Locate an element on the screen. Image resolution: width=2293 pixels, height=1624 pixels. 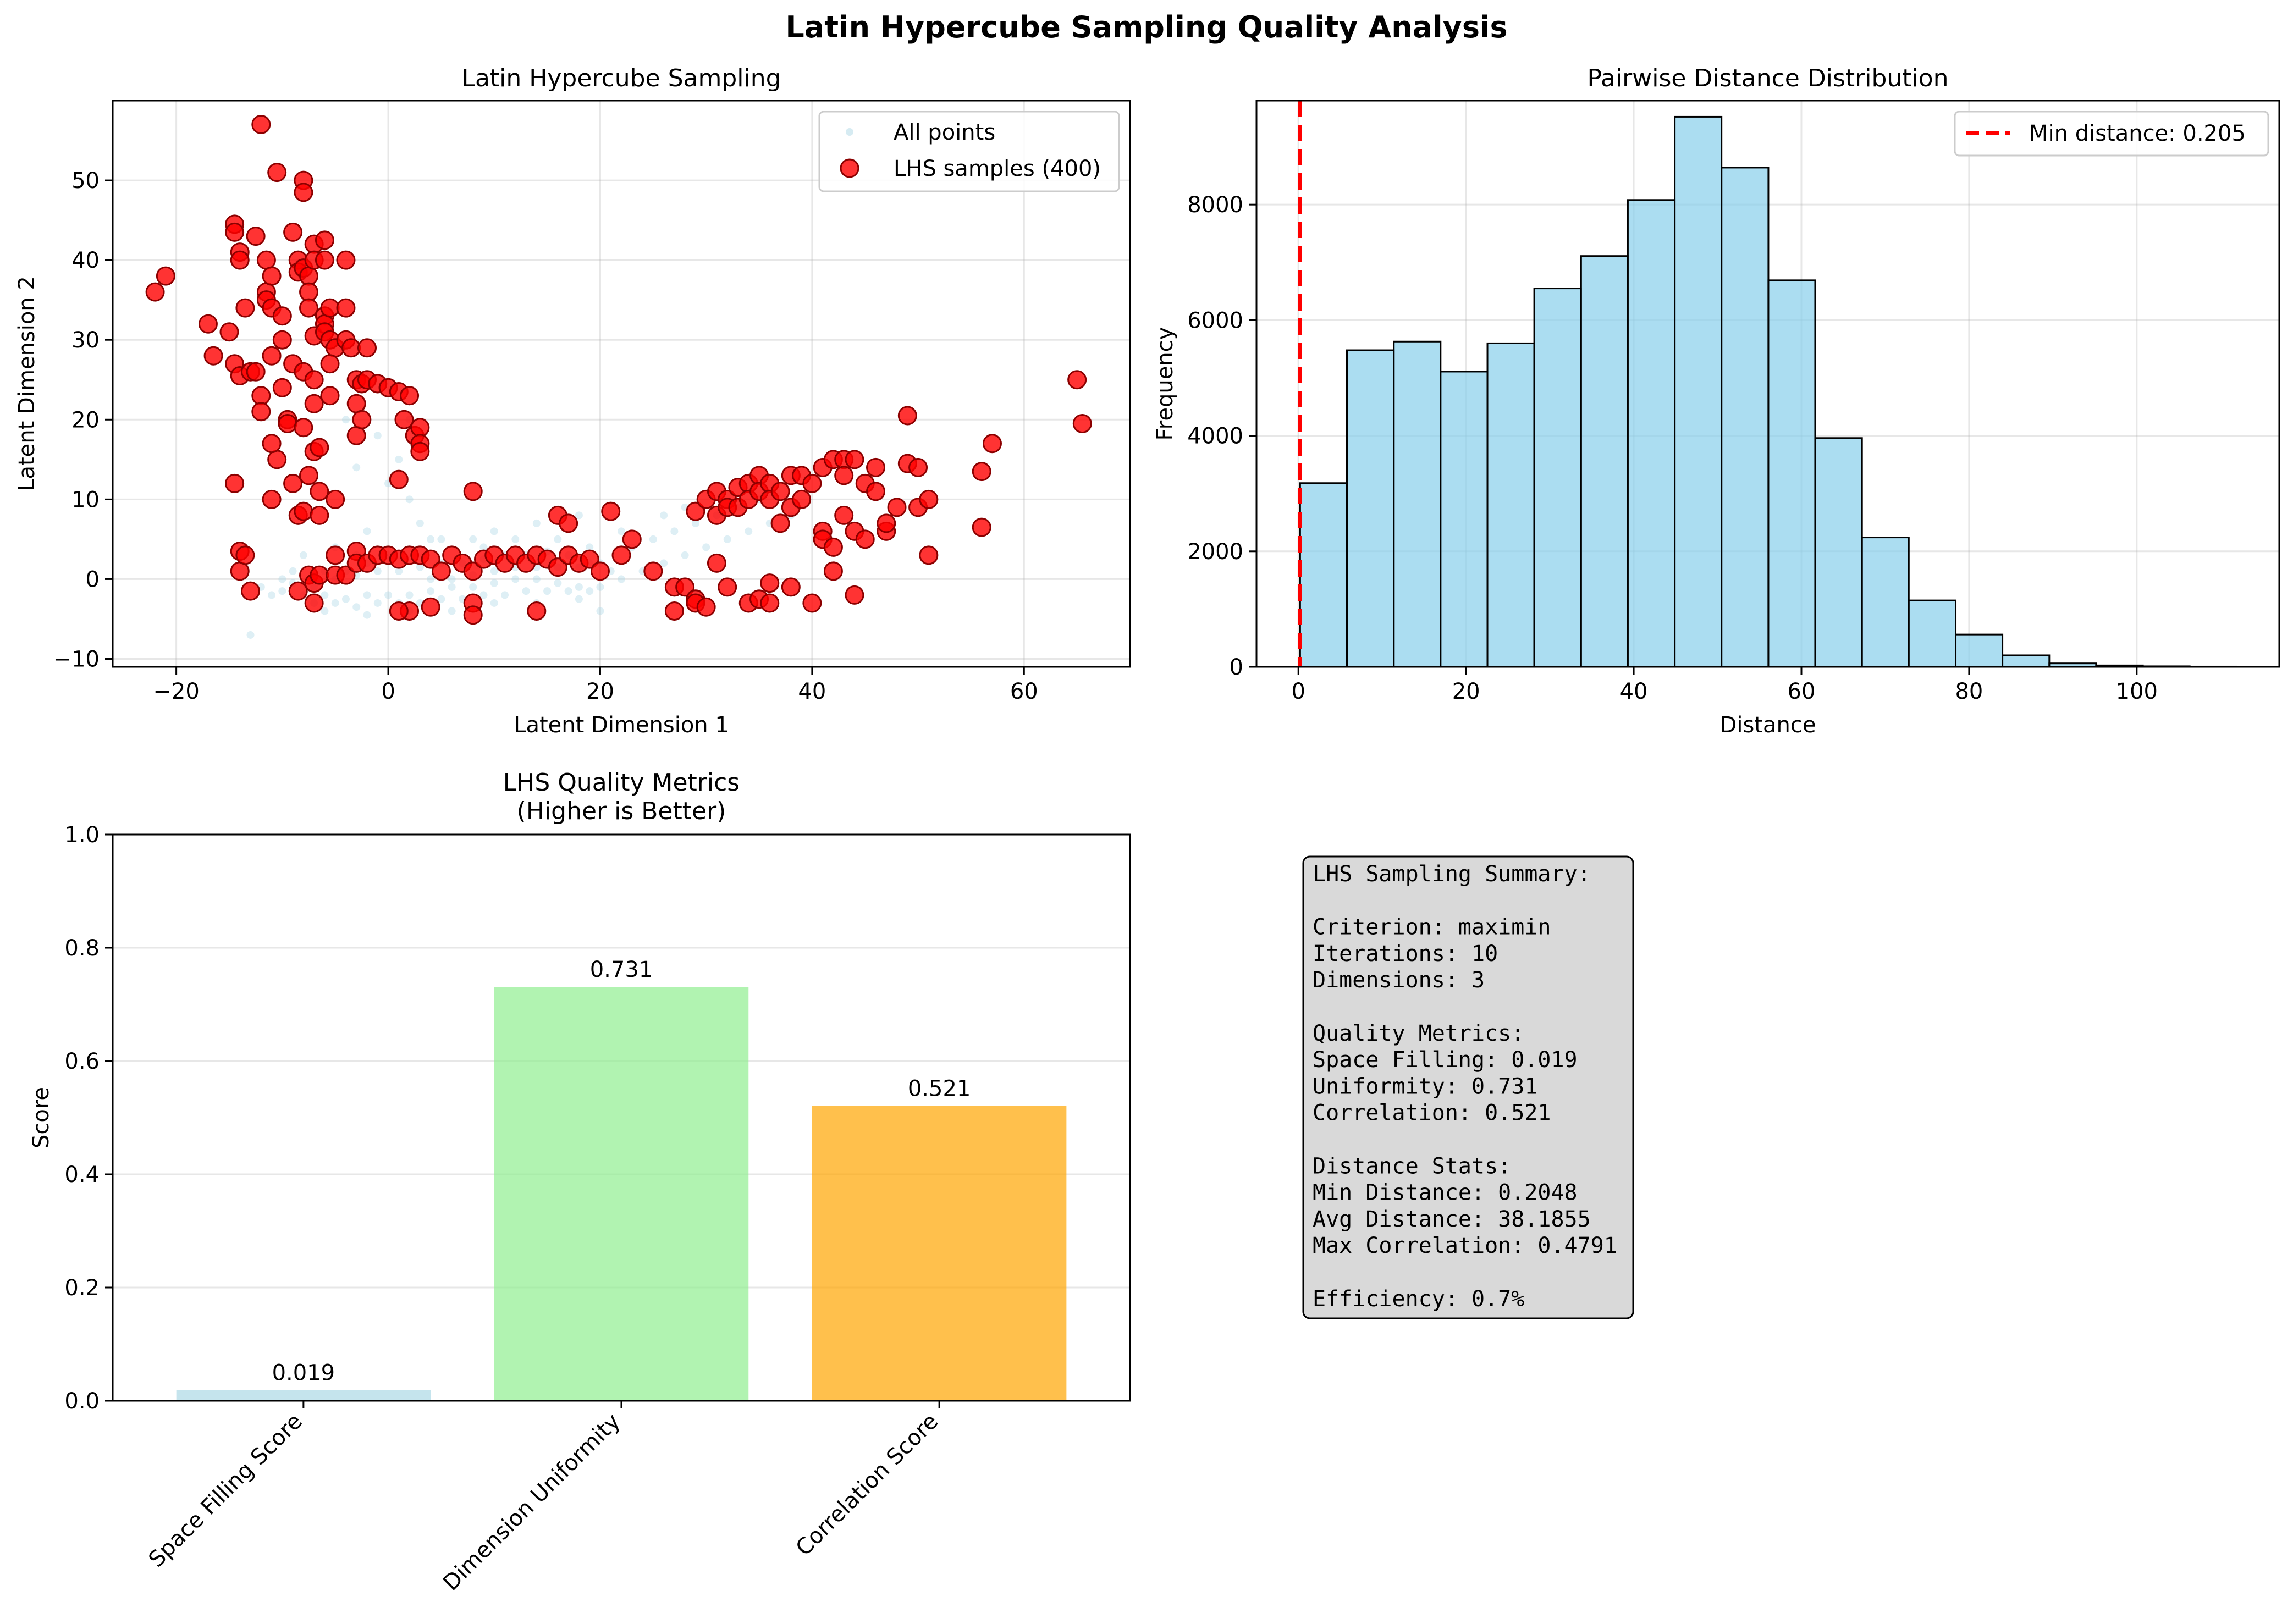
scatter-title: Latin Hypercube Sampling is located at coordinates (621, 78).